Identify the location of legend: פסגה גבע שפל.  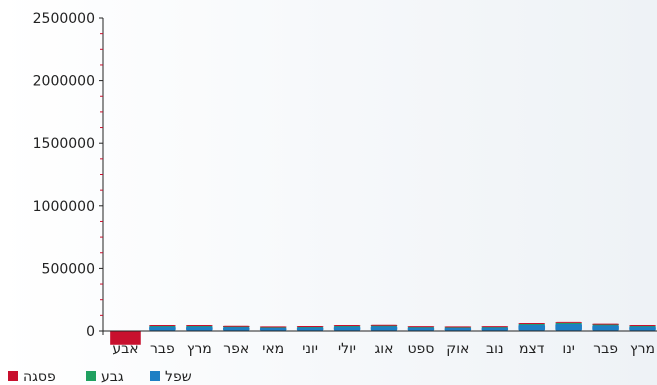
(100, 377).